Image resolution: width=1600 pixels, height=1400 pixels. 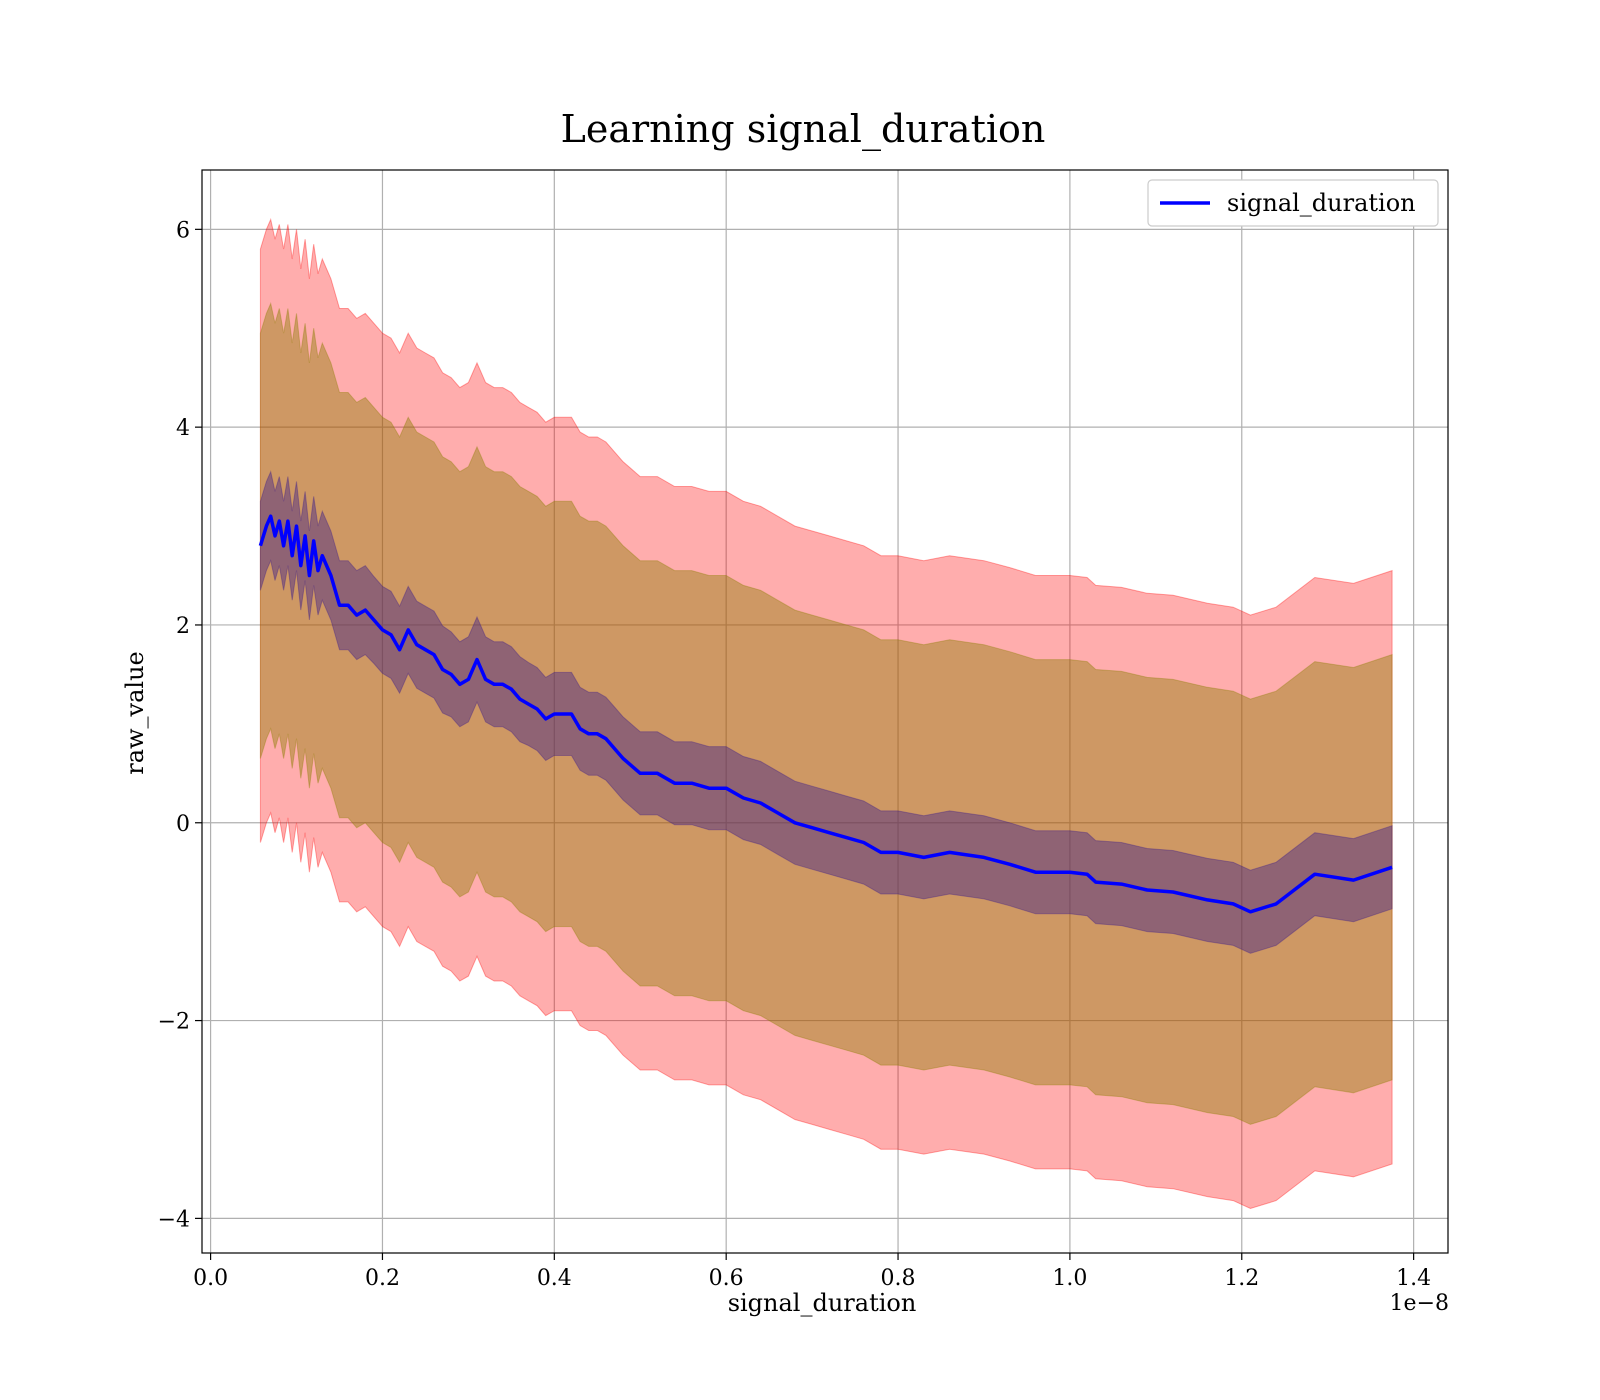 What do you see at coordinates (554, 1278) in the screenshot?
I see `x-tick-label: 0.4` at bounding box center [554, 1278].